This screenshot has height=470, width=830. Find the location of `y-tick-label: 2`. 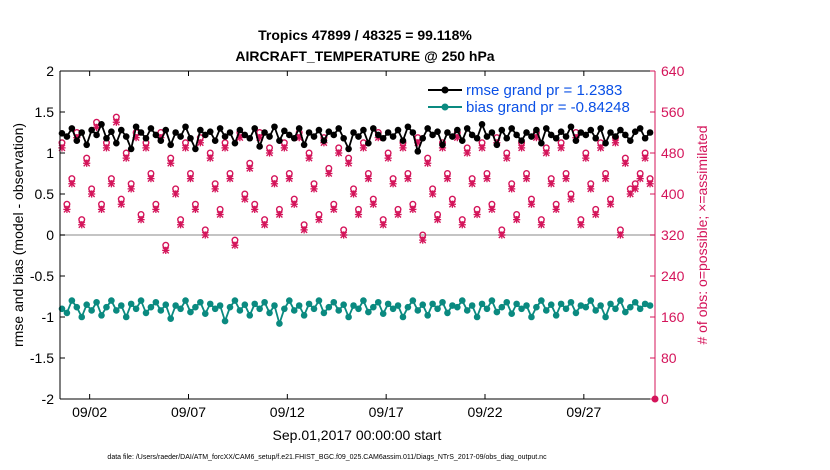

y-tick-label: 2 is located at coordinates (50, 71).